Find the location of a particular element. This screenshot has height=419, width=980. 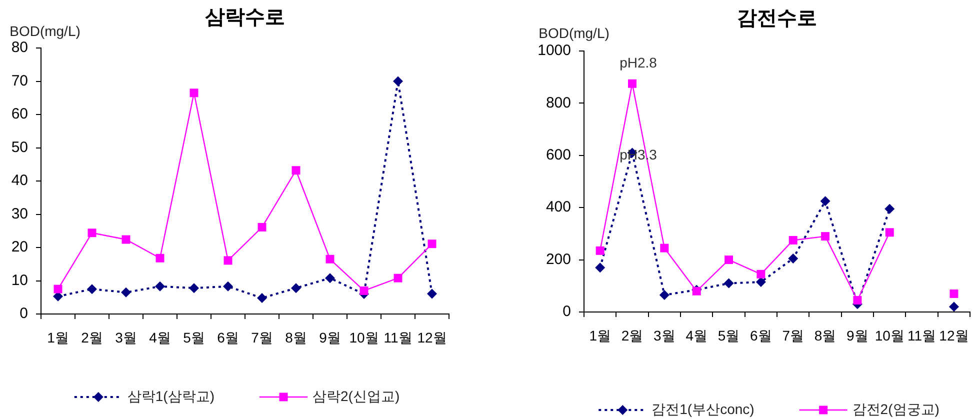

y-tick-label: 30 is located at coordinates (19, 213).